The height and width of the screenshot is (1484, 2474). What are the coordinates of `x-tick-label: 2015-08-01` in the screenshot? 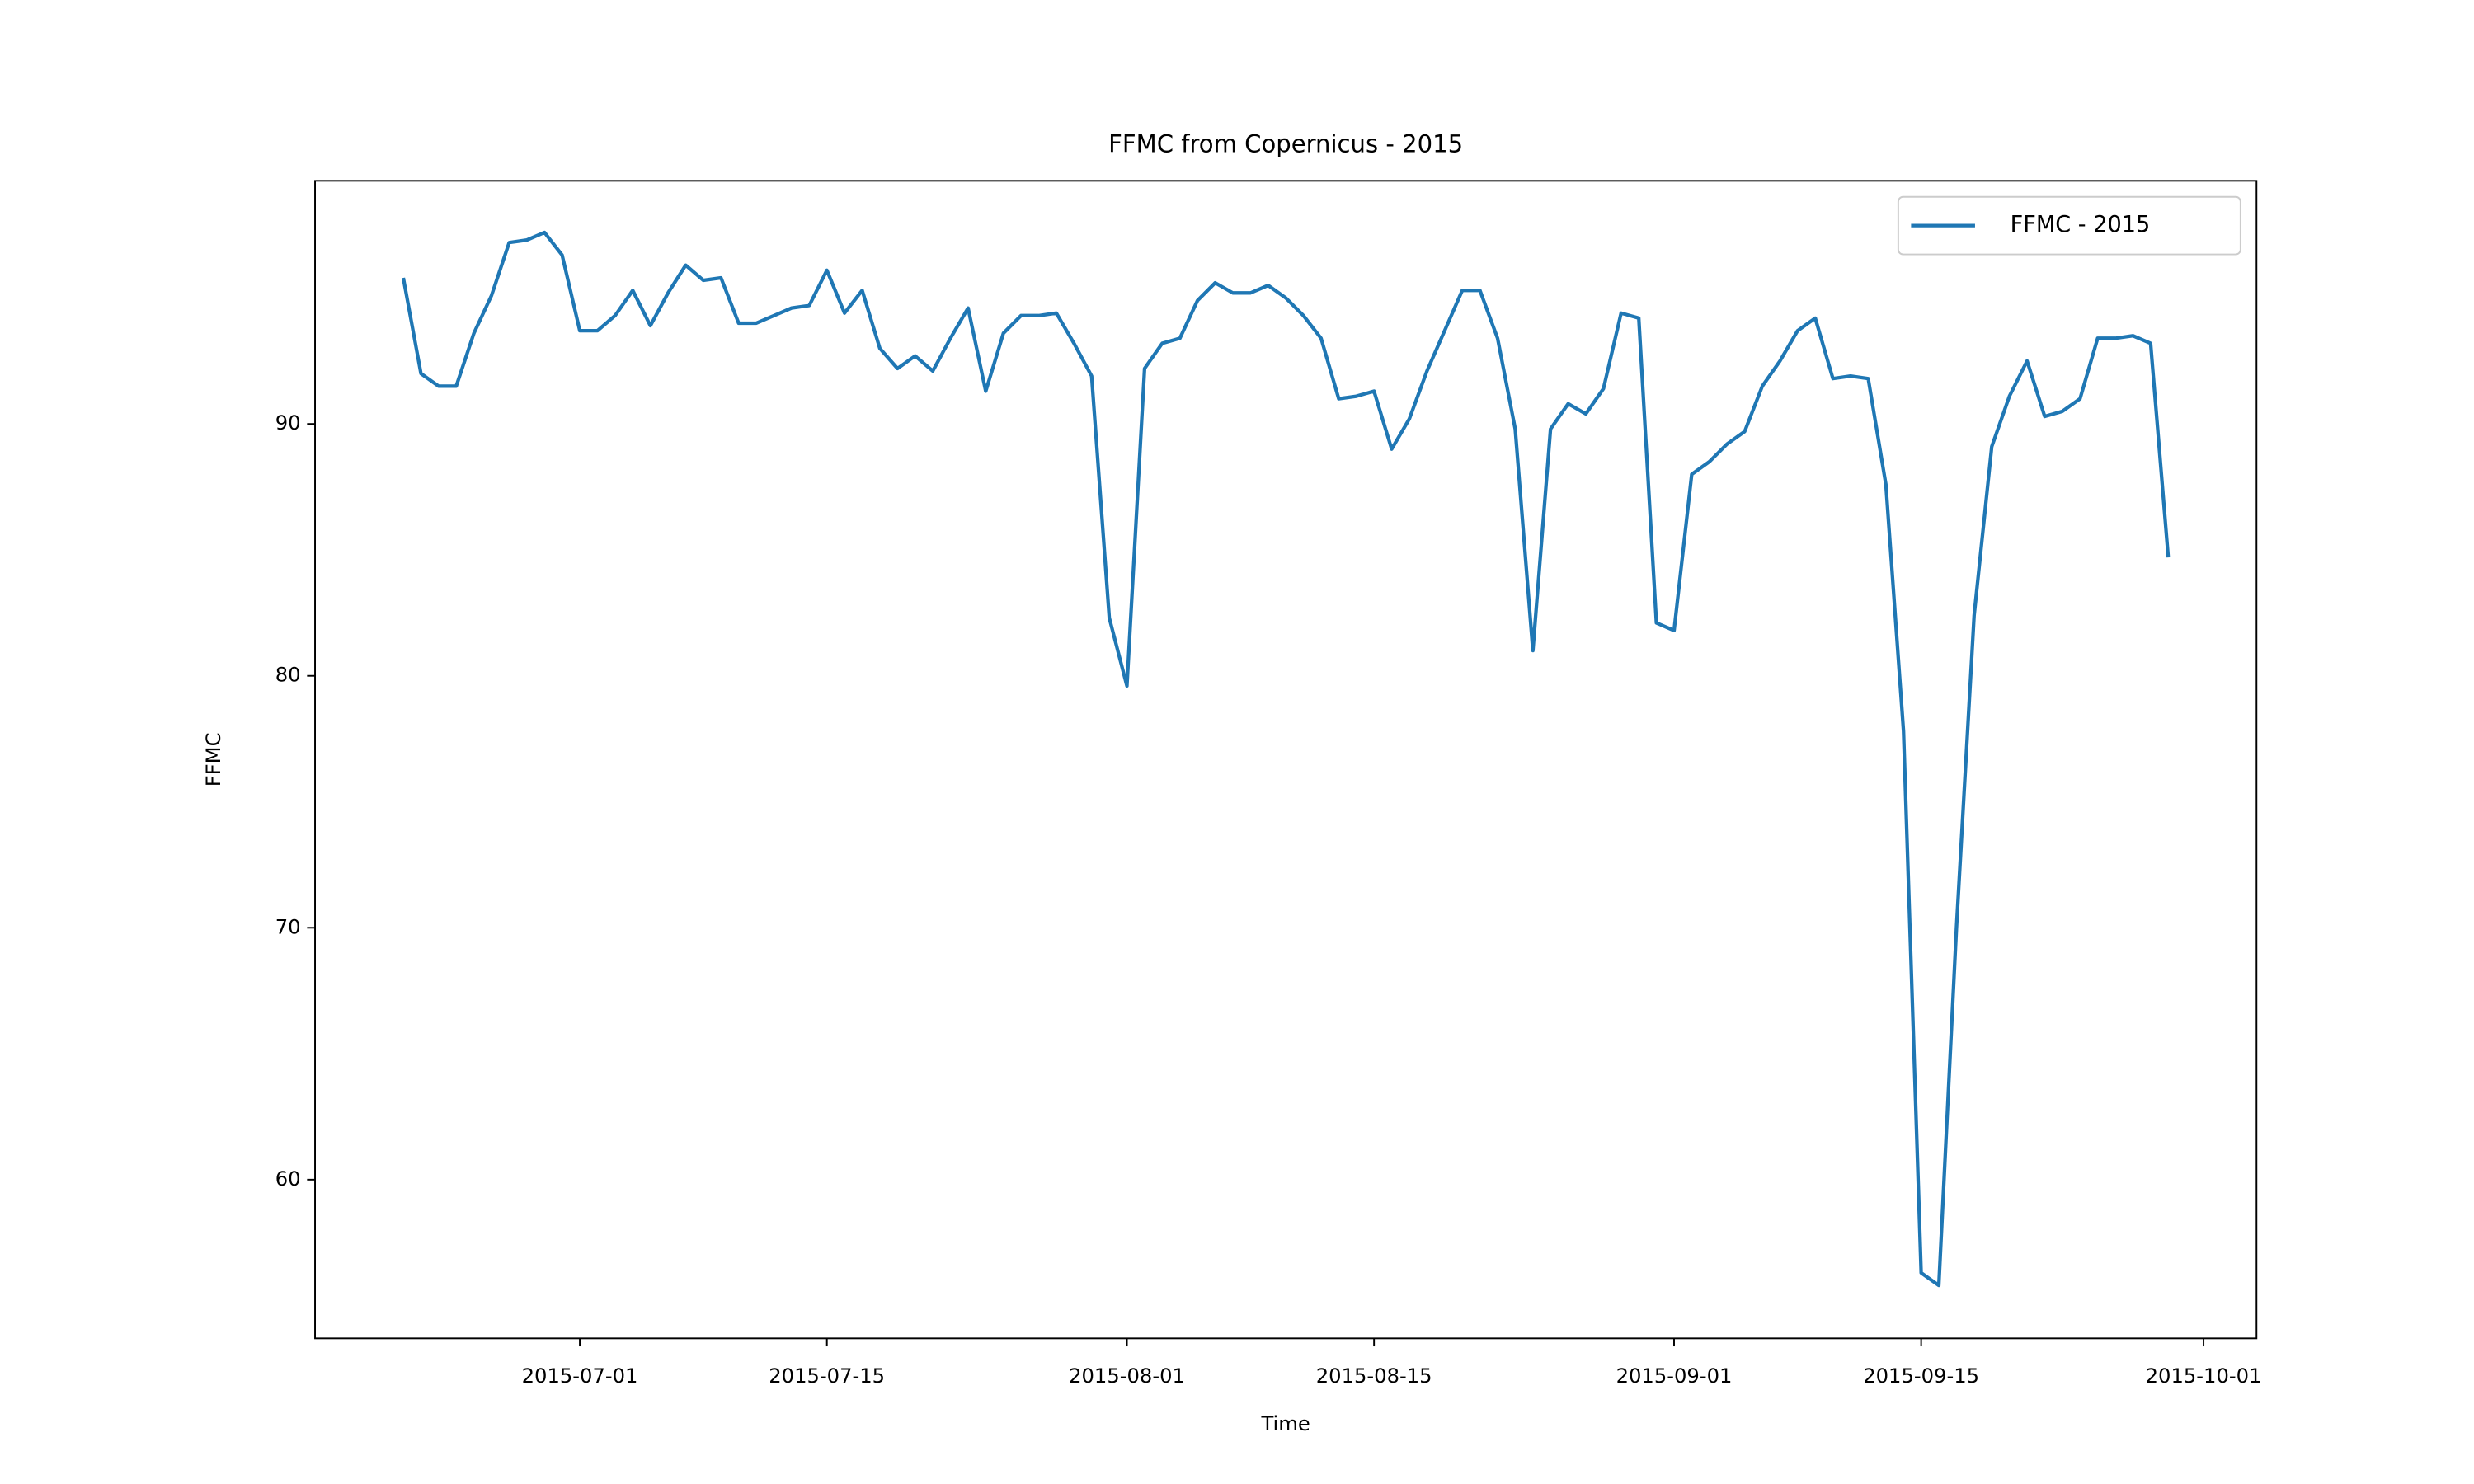 It's located at (1127, 1376).